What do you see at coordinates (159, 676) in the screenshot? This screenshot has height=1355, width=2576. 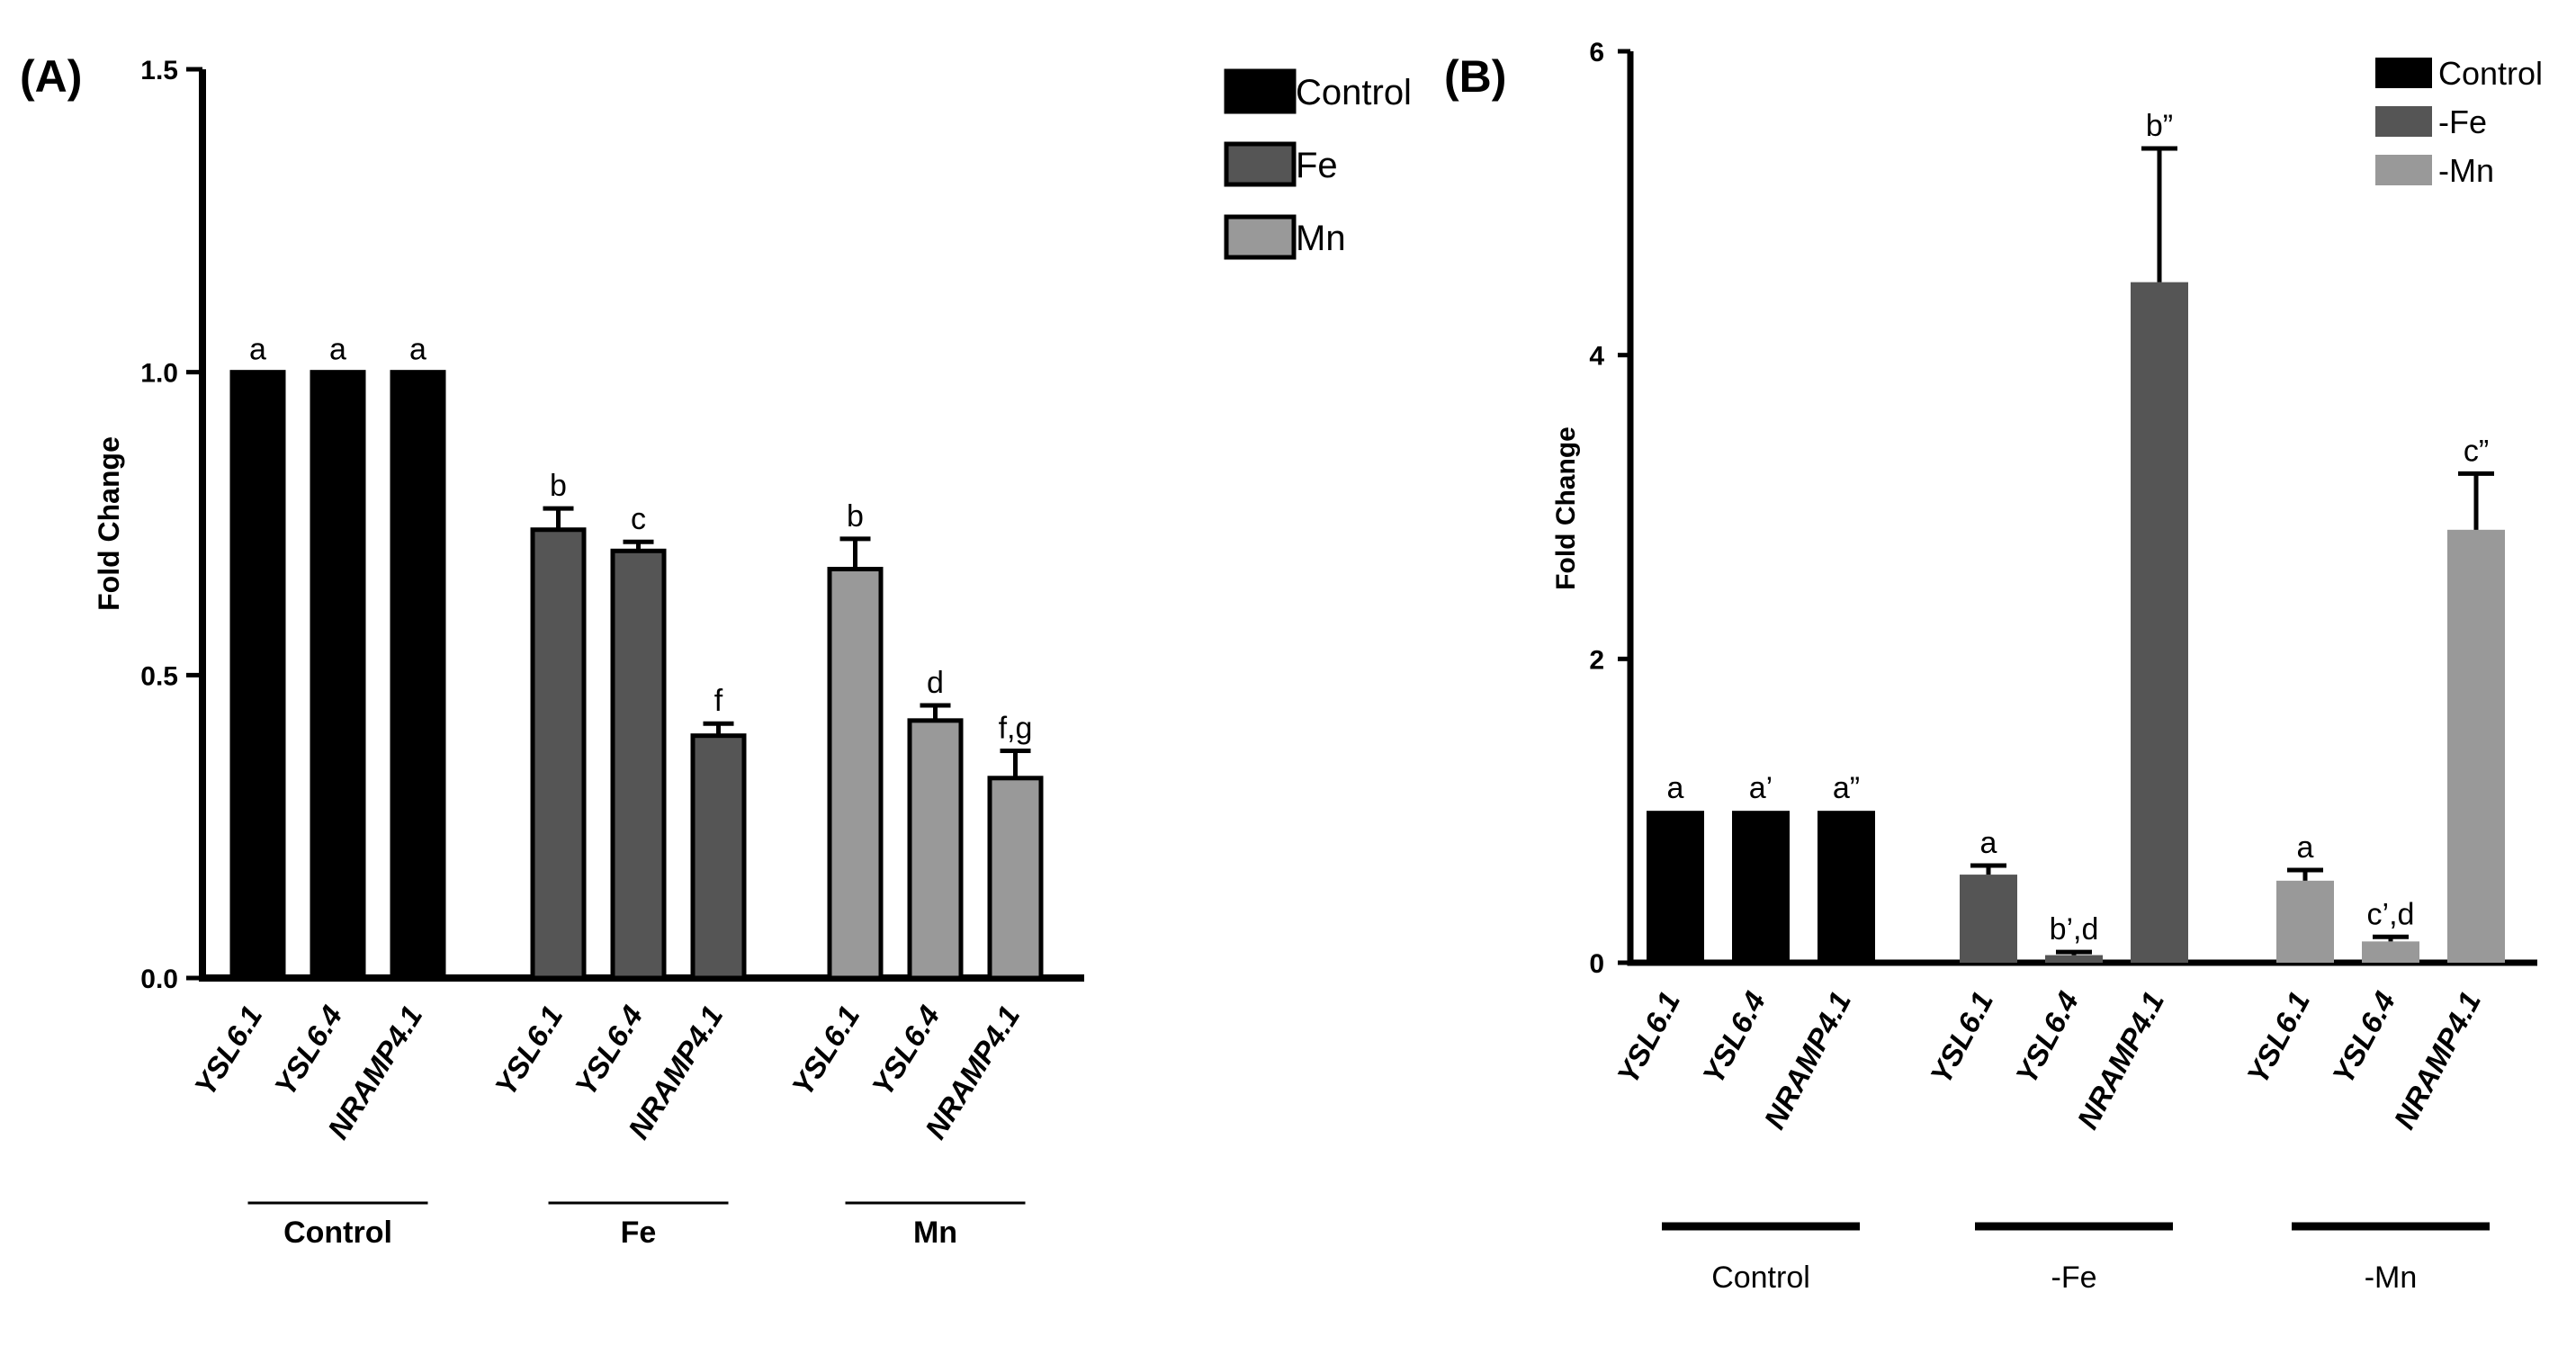 I see `y-tick-label: 0.5` at bounding box center [159, 676].